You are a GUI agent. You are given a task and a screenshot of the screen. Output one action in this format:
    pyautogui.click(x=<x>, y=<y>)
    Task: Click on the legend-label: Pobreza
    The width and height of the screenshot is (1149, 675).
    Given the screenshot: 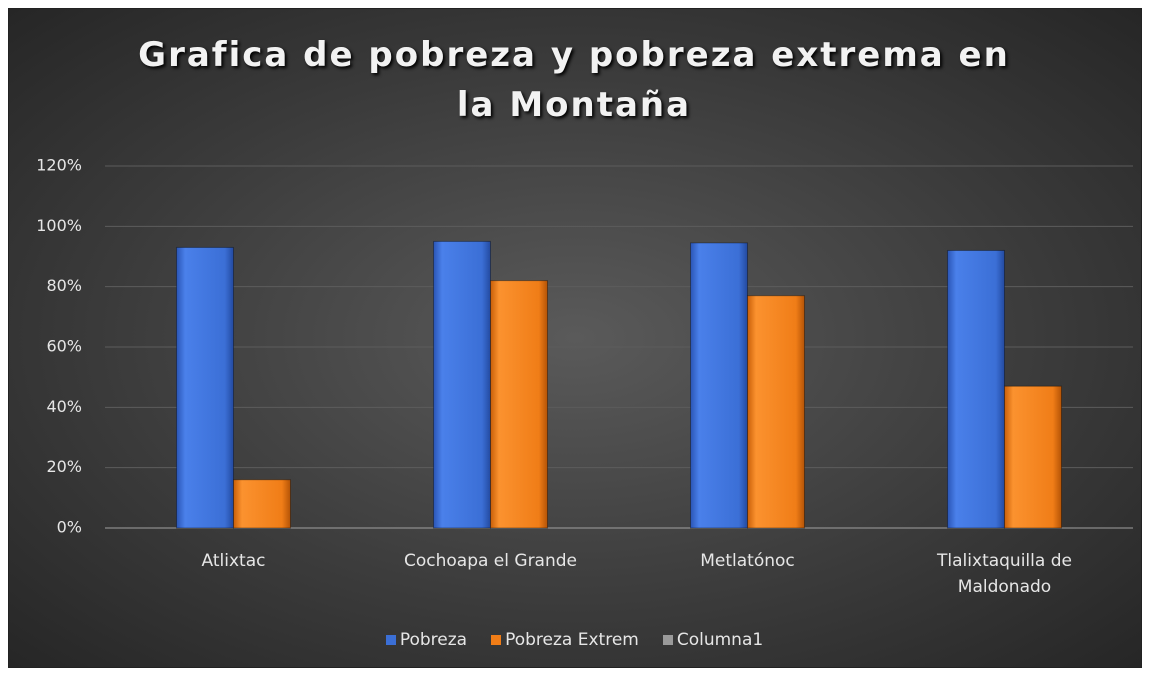 What is the action you would take?
    pyautogui.click(x=433, y=640)
    